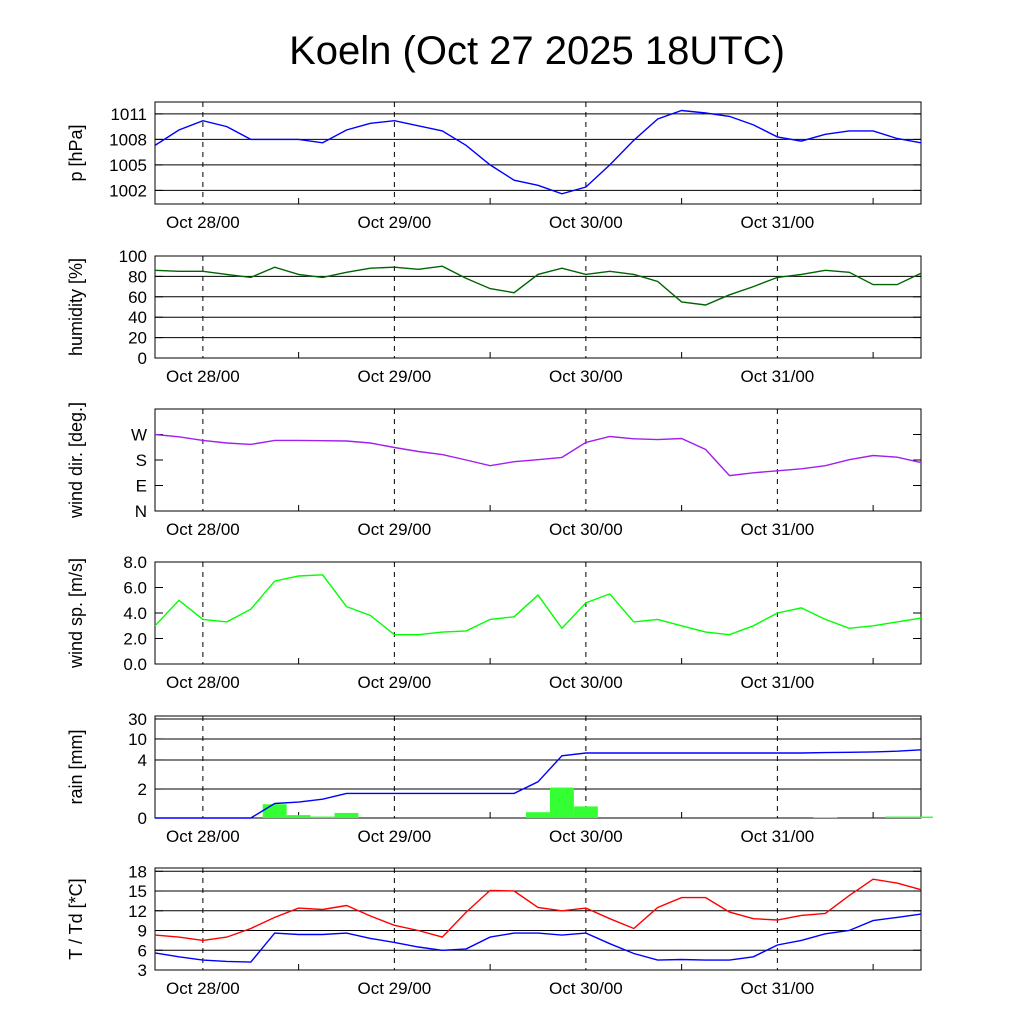 This screenshot has width=1024, height=1029. I want to click on chart-title: Koeln (Oct 27 2025 18UTC), so click(537, 51).